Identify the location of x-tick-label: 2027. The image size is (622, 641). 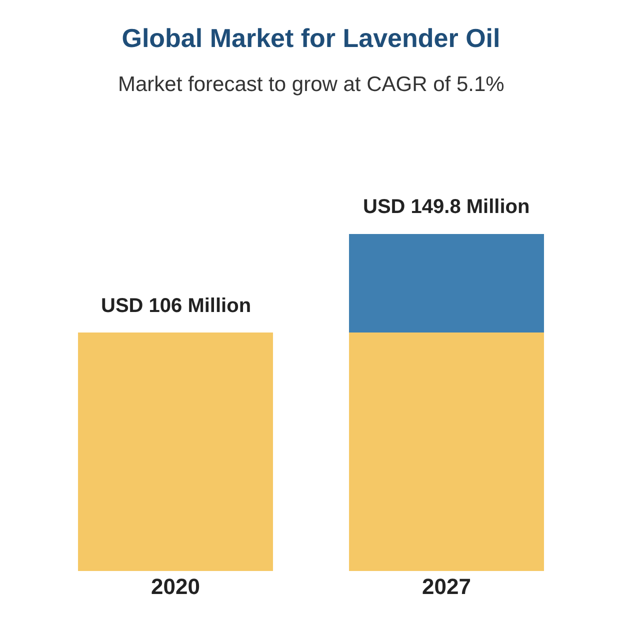
(446, 586).